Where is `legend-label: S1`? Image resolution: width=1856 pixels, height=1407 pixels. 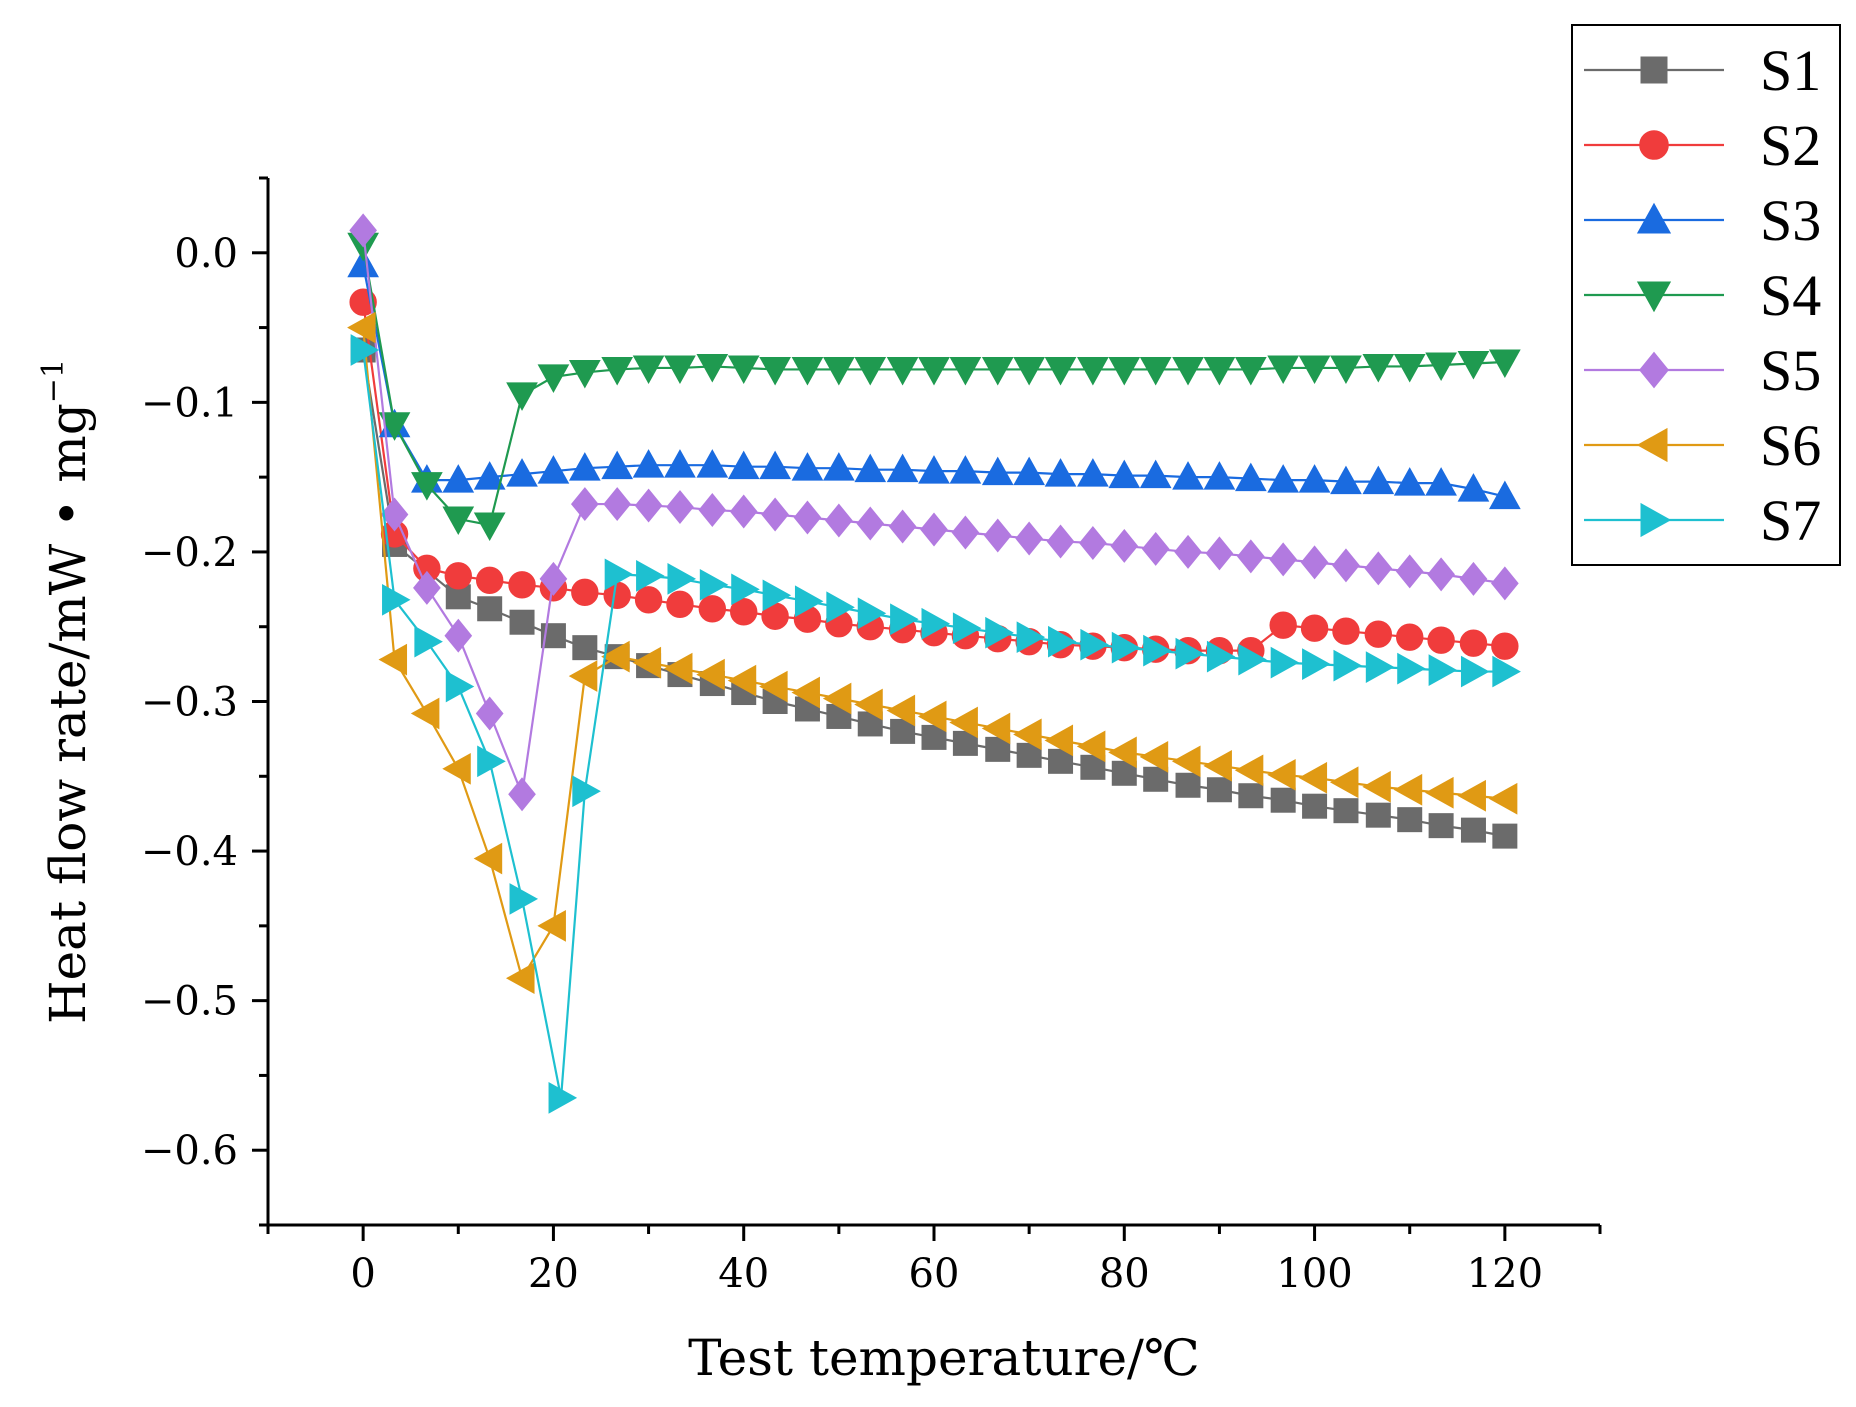 legend-label: S1 is located at coordinates (1790, 70).